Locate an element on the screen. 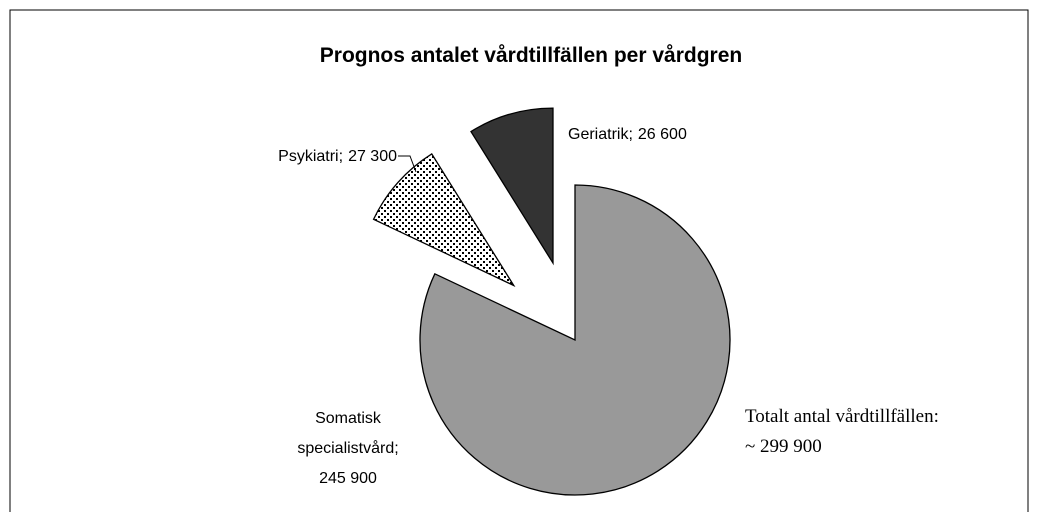 The width and height of the screenshot is (1037, 512). slice-label: Psykiatri; 27 300 is located at coordinates (337, 156).